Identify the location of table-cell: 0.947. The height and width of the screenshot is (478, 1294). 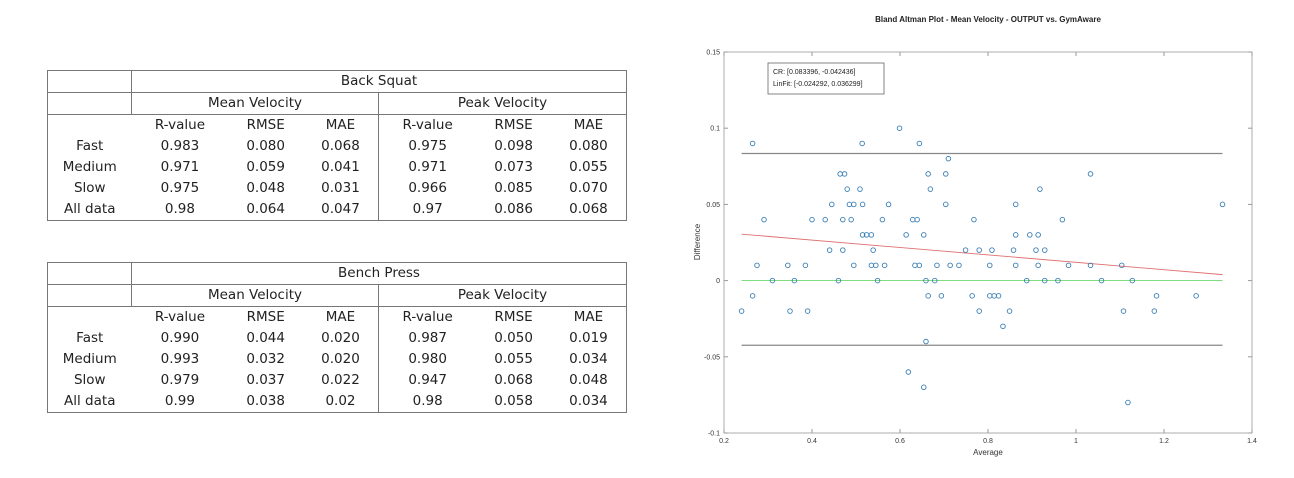
(427, 380).